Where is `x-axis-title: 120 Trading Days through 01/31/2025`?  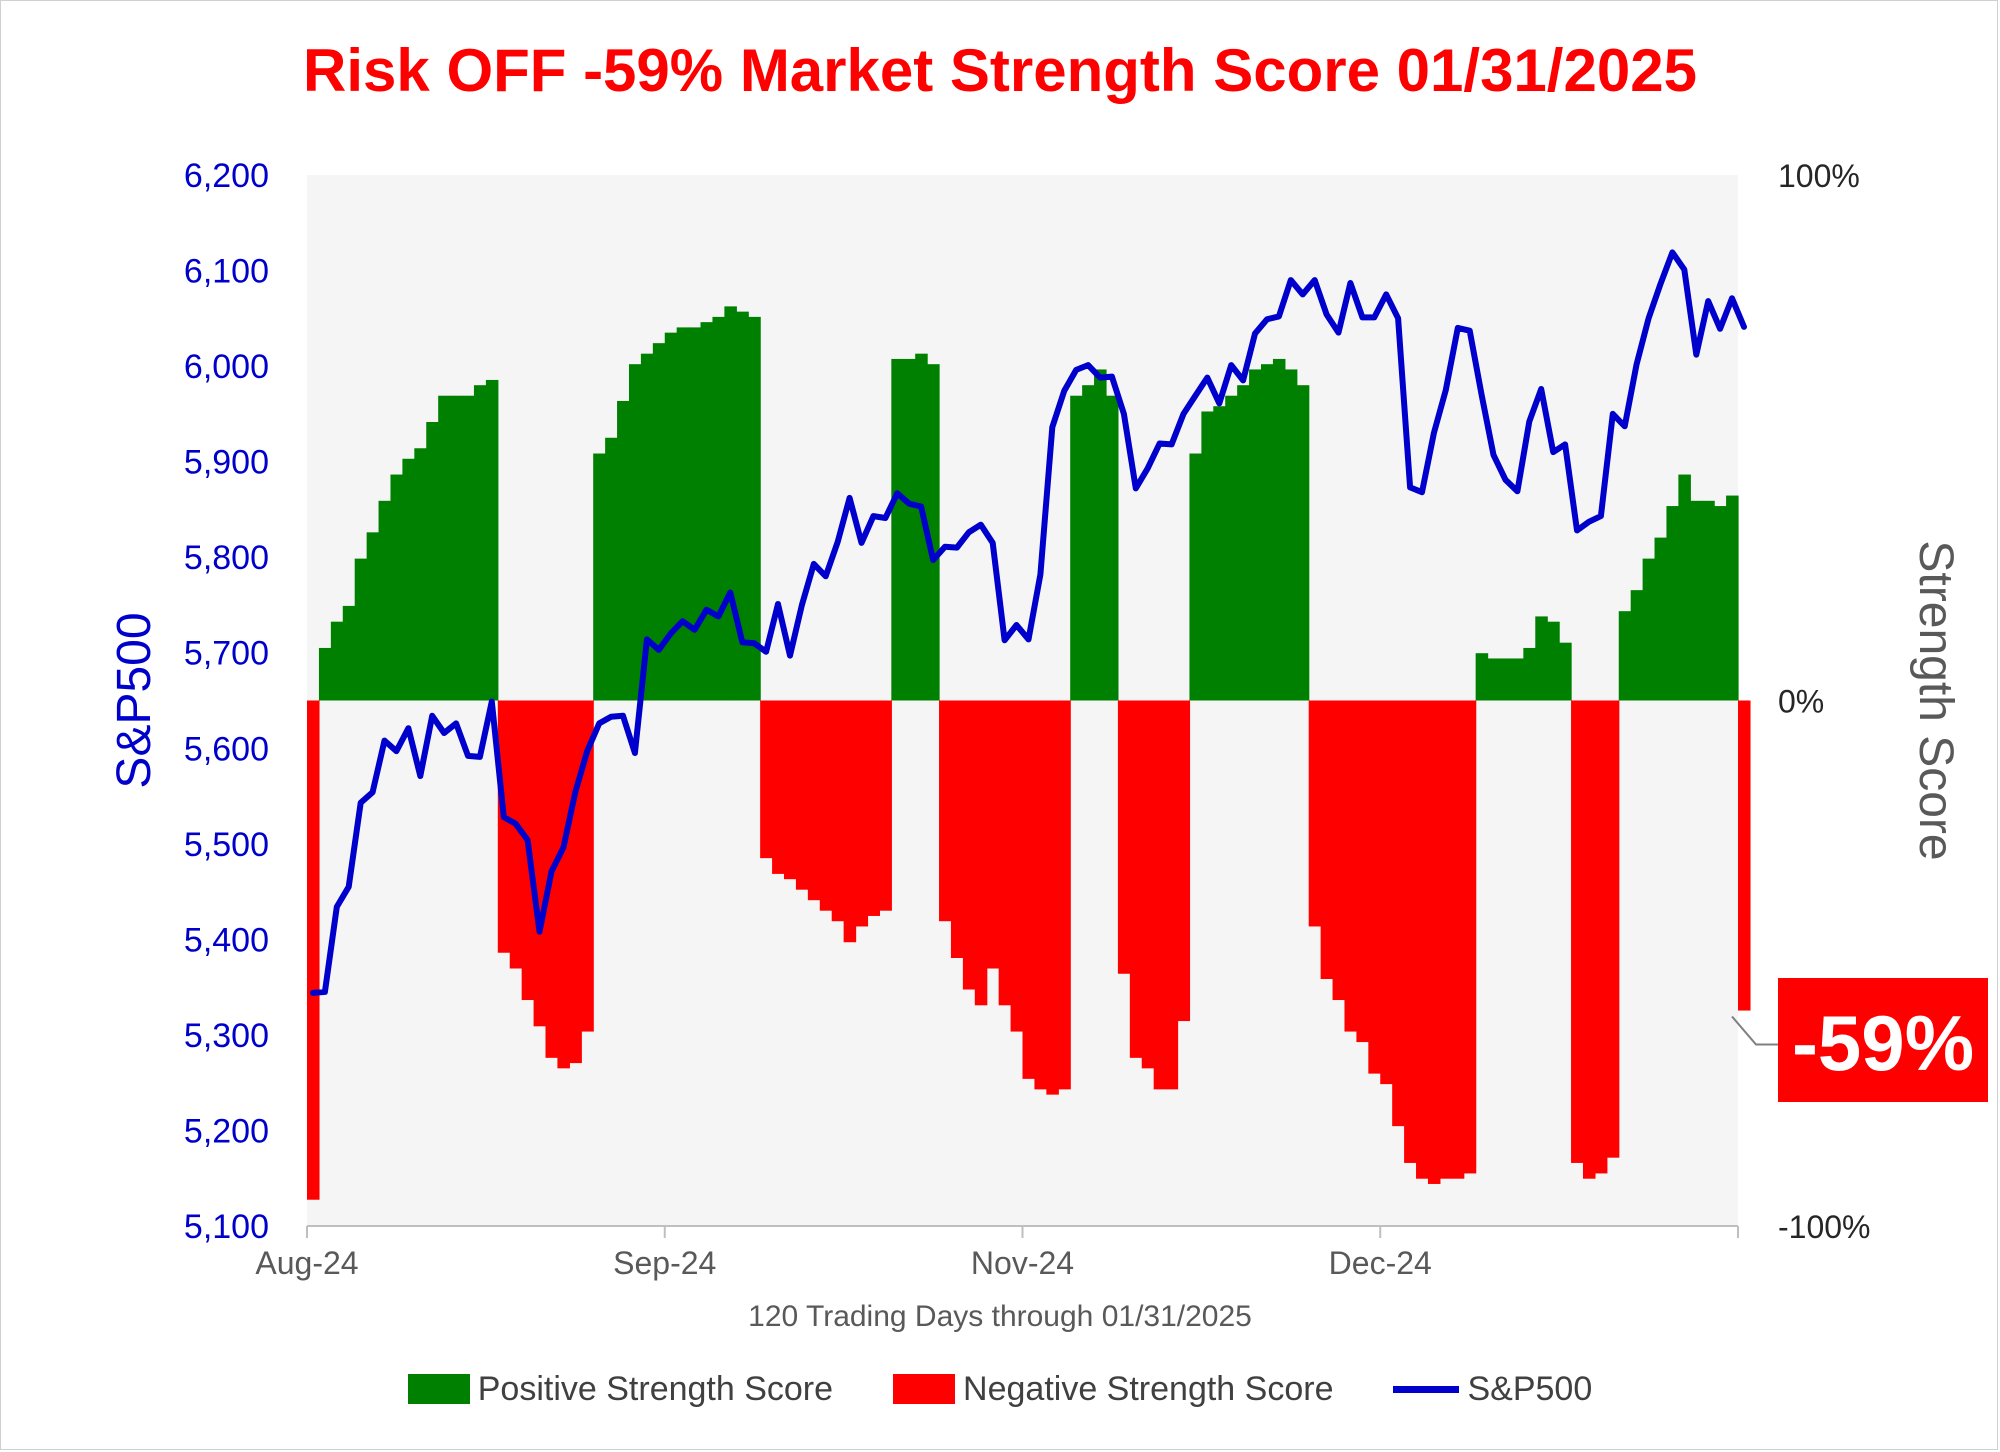
x-axis-title: 120 Trading Days through 01/31/2025 is located at coordinates (1000, 1316).